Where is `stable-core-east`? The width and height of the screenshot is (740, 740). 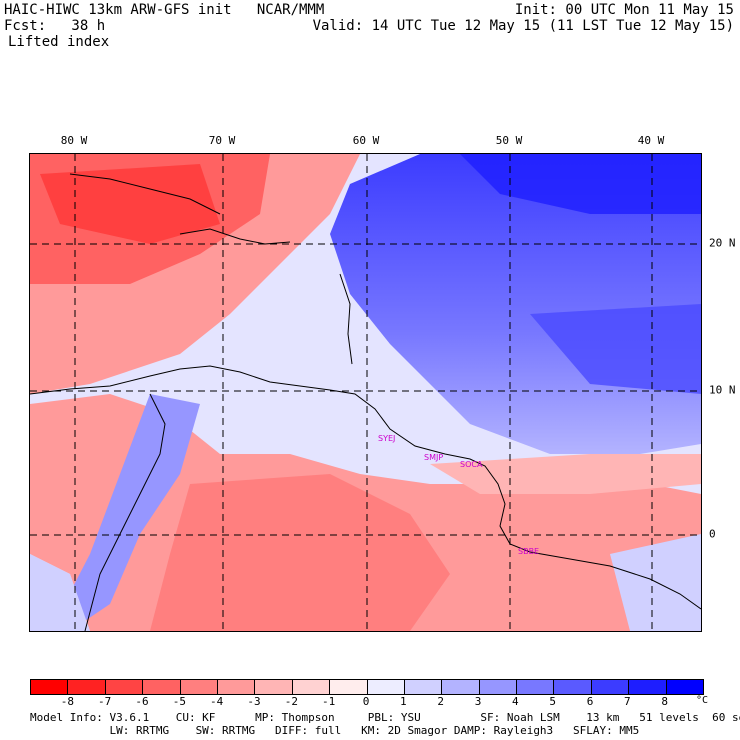 stable-core-east is located at coordinates (615, 349).